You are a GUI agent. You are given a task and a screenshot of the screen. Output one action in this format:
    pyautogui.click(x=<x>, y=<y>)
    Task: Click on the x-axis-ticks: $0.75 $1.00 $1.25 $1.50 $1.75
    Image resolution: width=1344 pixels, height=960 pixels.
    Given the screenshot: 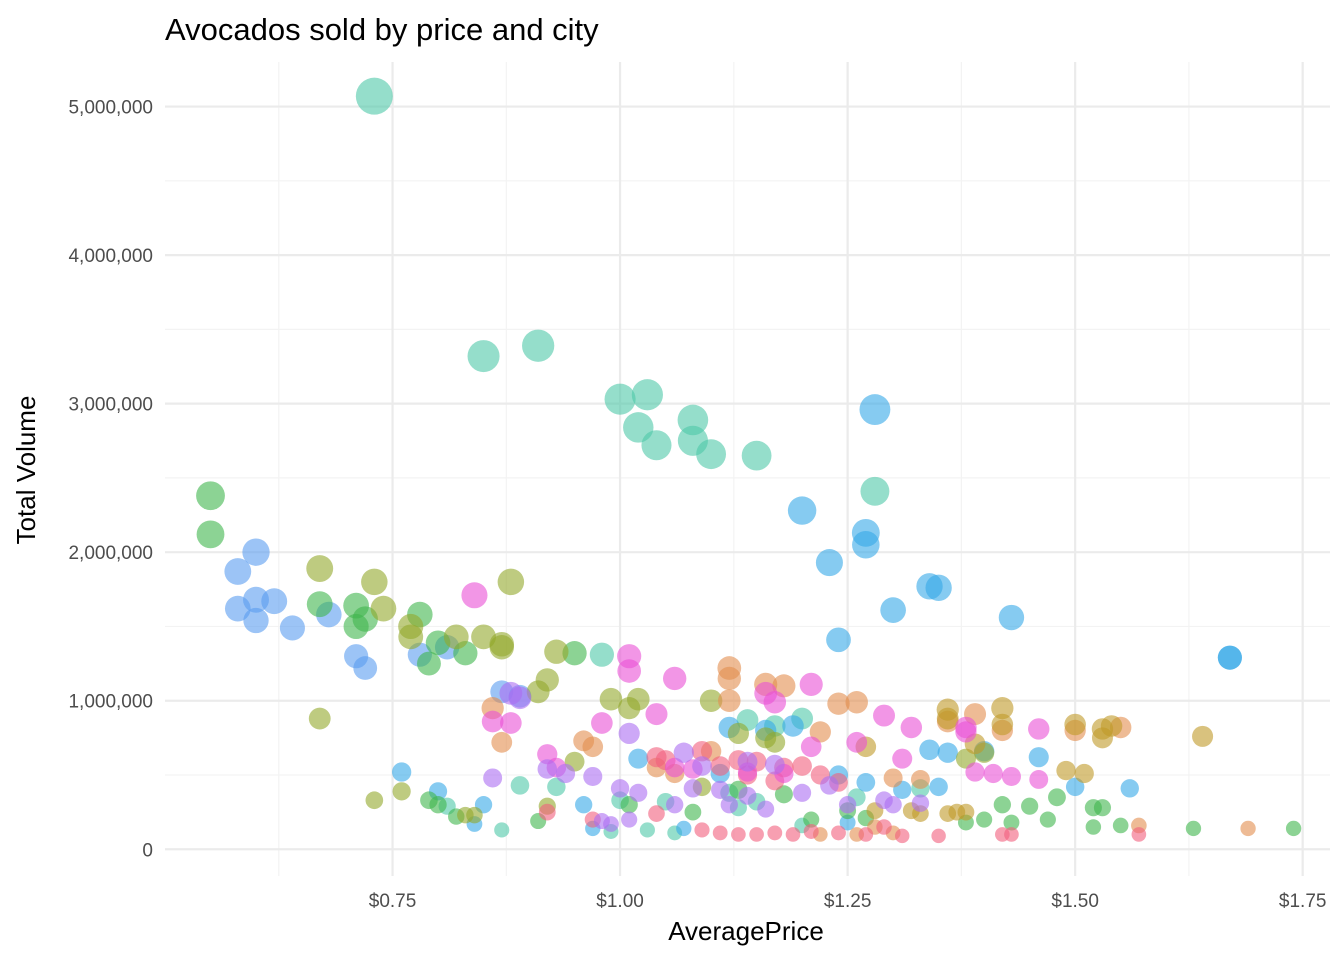 What is the action you would take?
    pyautogui.click(x=848, y=901)
    